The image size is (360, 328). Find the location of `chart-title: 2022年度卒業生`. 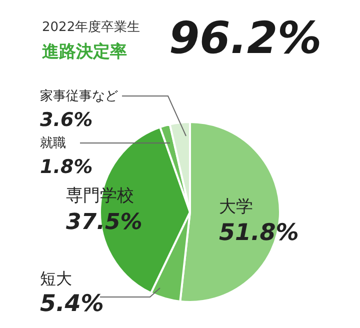

chart-title: 2022年度卒業生 is located at coordinates (91, 27).